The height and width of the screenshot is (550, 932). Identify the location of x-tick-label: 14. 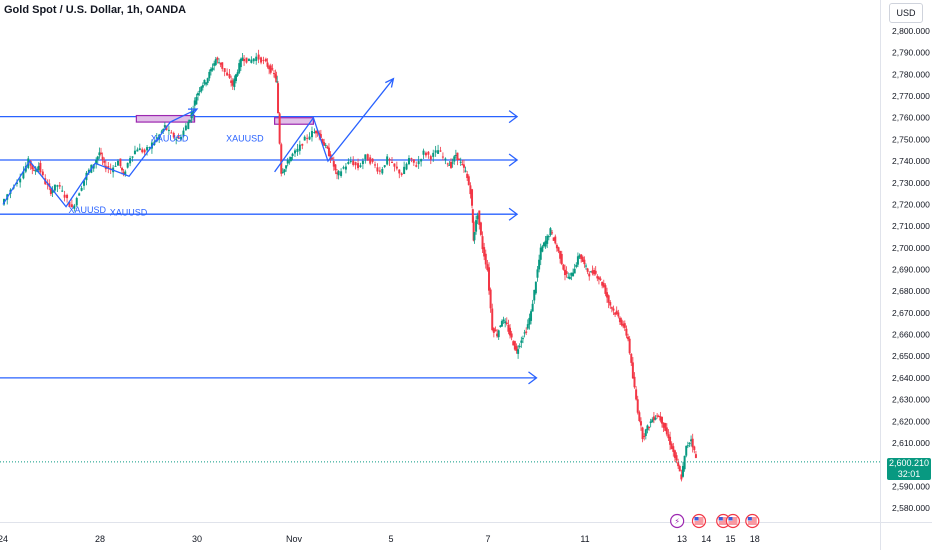
(706, 539).